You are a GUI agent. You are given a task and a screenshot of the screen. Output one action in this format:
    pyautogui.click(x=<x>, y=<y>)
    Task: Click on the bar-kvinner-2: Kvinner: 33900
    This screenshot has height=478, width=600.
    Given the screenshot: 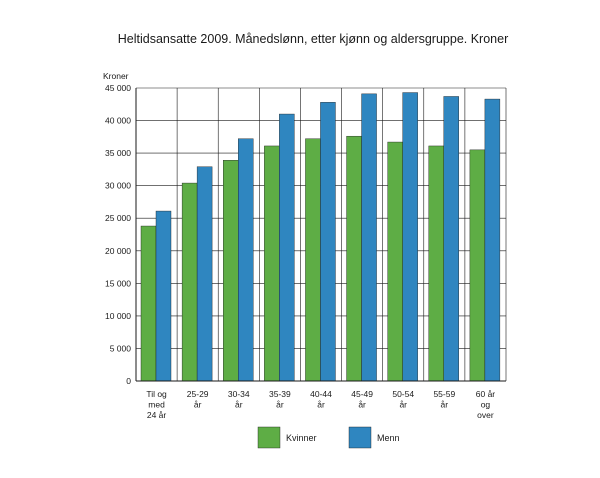 What is the action you would take?
    pyautogui.click(x=231, y=271)
    